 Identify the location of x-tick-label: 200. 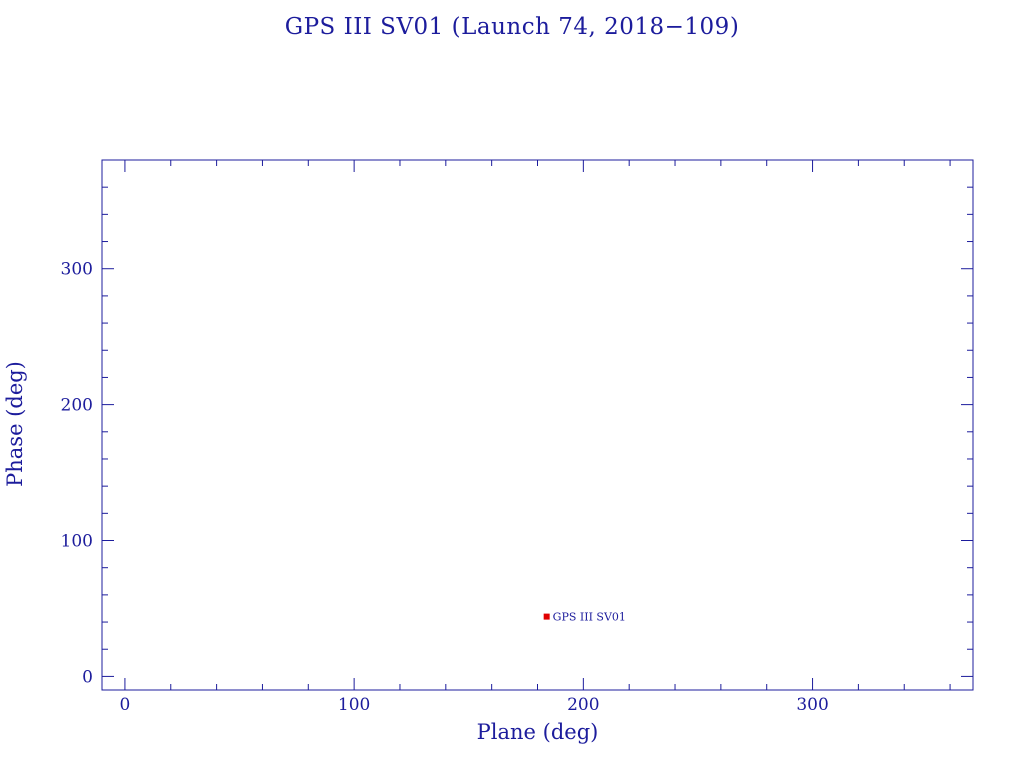
(583, 705).